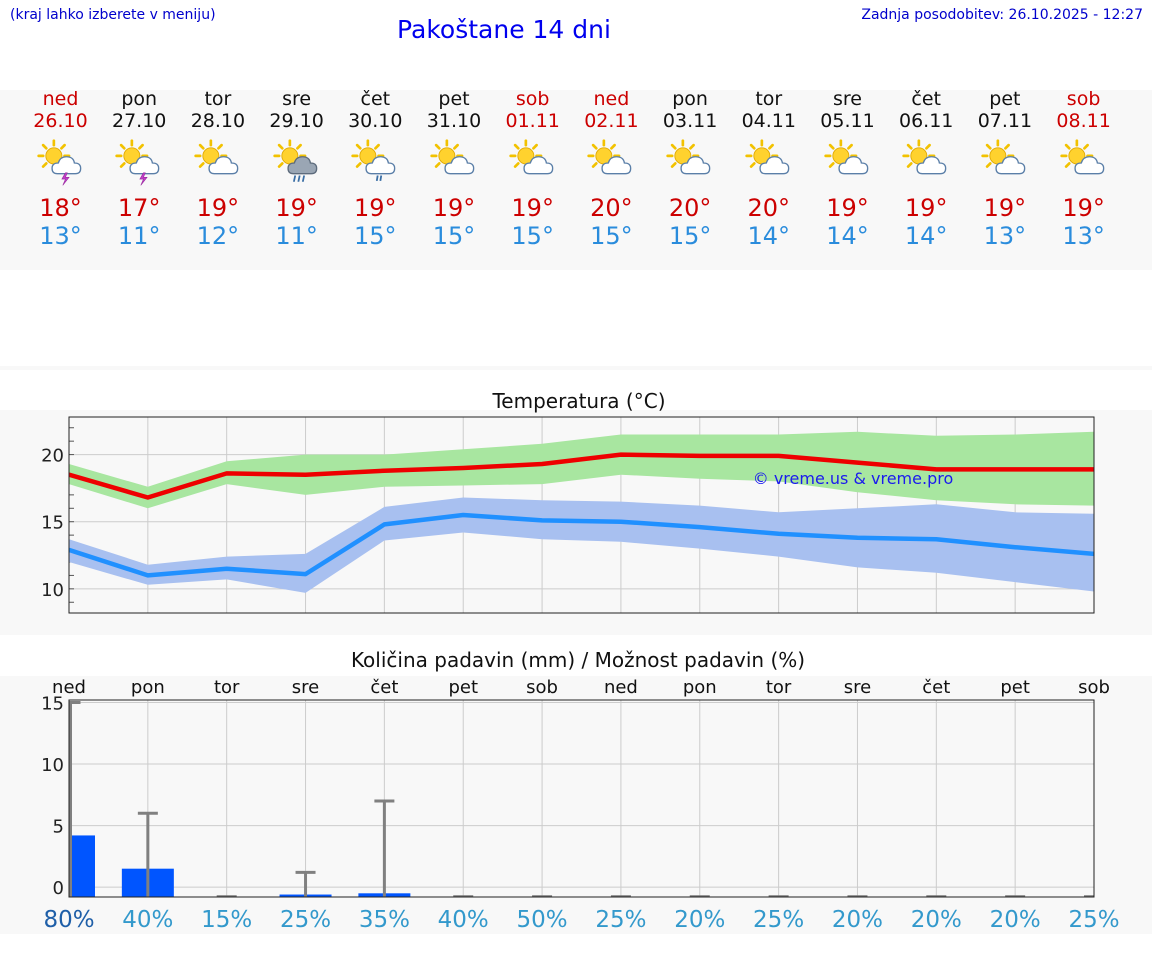 The image size is (1152, 975). I want to click on precip-probability: 40%, so click(463, 920).